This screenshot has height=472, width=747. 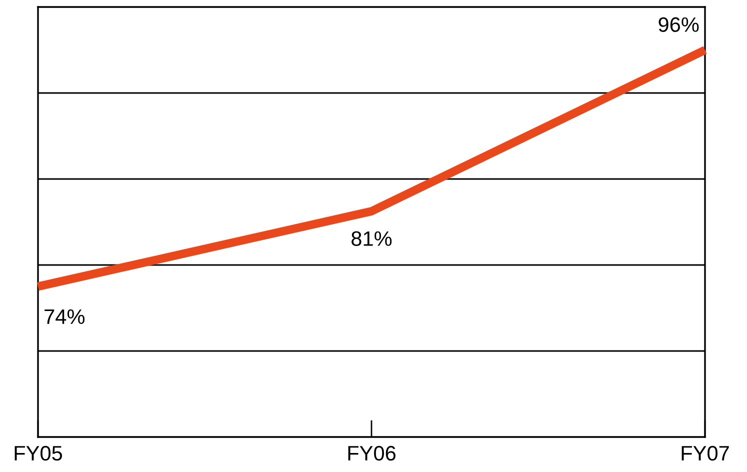 What do you see at coordinates (38, 453) in the screenshot?
I see `x-tick-label: FY05` at bounding box center [38, 453].